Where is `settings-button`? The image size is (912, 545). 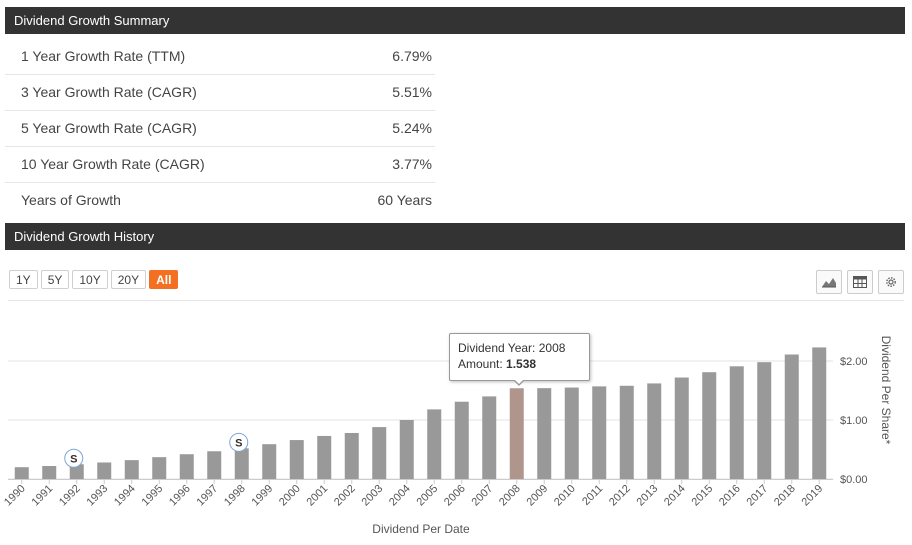 settings-button is located at coordinates (891, 282).